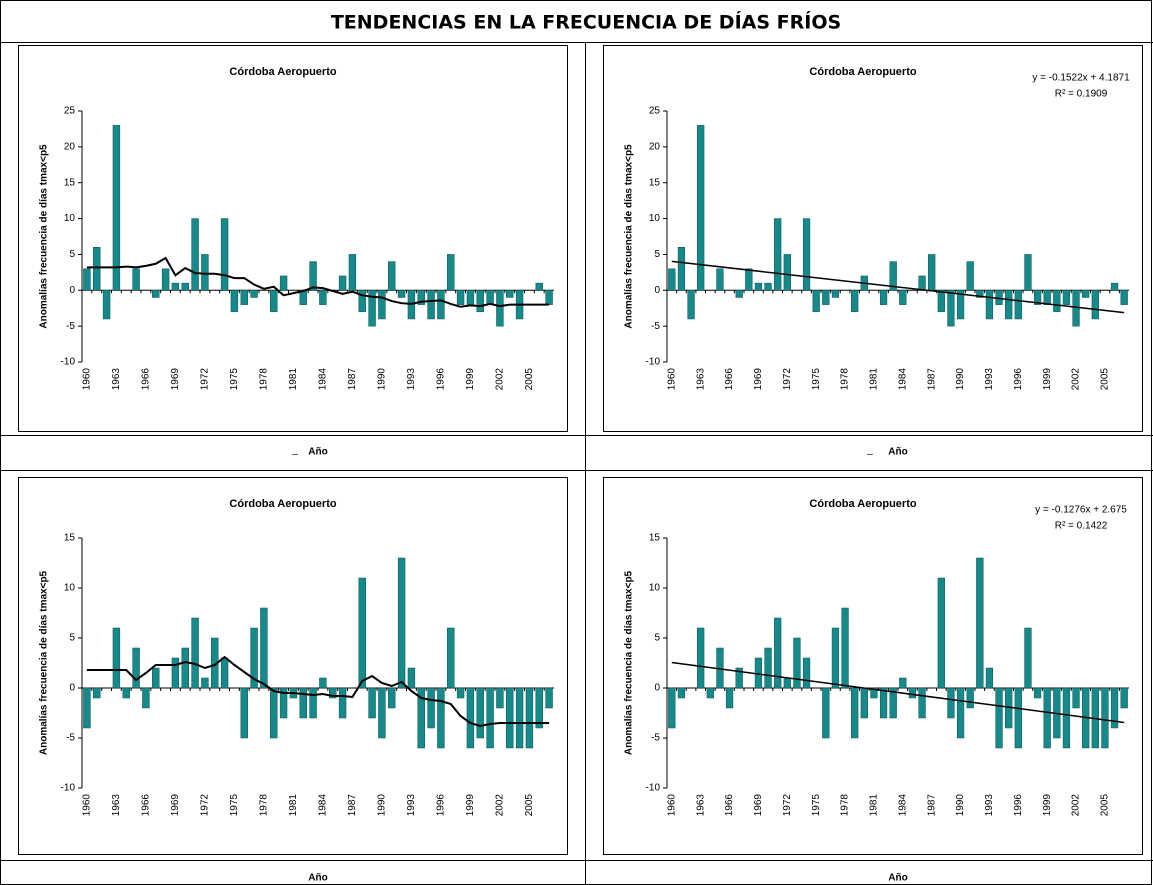 Image resolution: width=1153 pixels, height=885 pixels. Describe the element at coordinates (529, 805) in the screenshot. I see `x-tick-label: 2005` at that location.